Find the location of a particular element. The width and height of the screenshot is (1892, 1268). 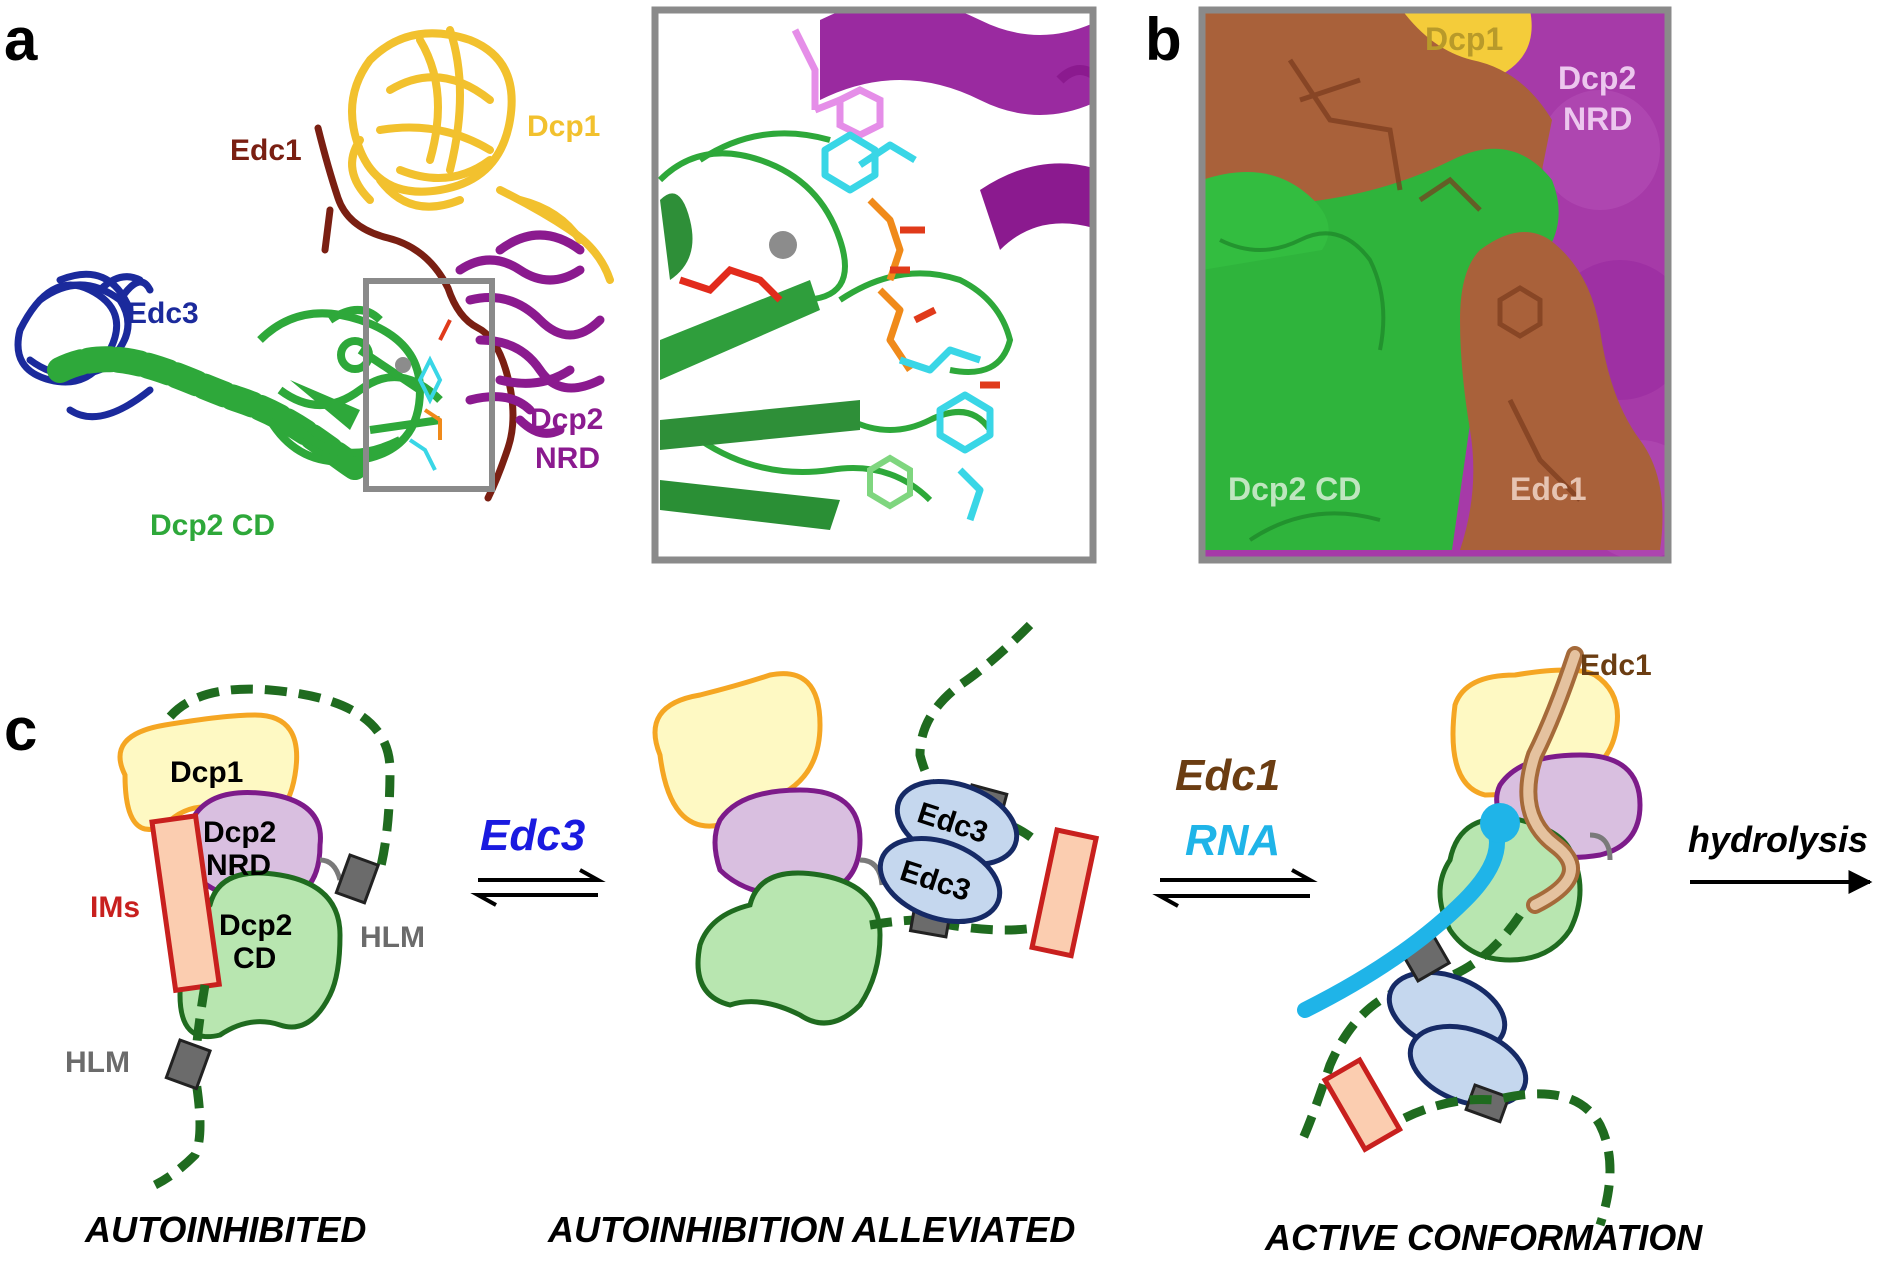

inset-border is located at coordinates (874, 285).